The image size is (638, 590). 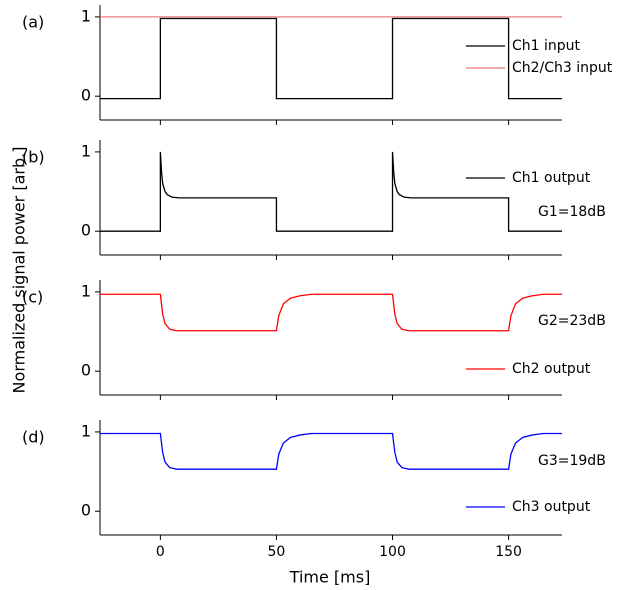 What do you see at coordinates (160, 552) in the screenshot?
I see `x-tick-label: 0` at bounding box center [160, 552].